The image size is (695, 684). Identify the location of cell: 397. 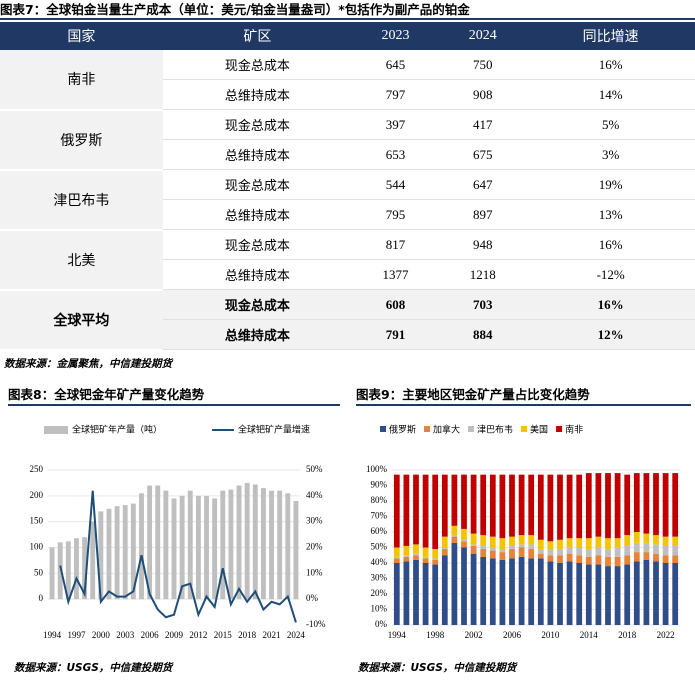
(395, 124).